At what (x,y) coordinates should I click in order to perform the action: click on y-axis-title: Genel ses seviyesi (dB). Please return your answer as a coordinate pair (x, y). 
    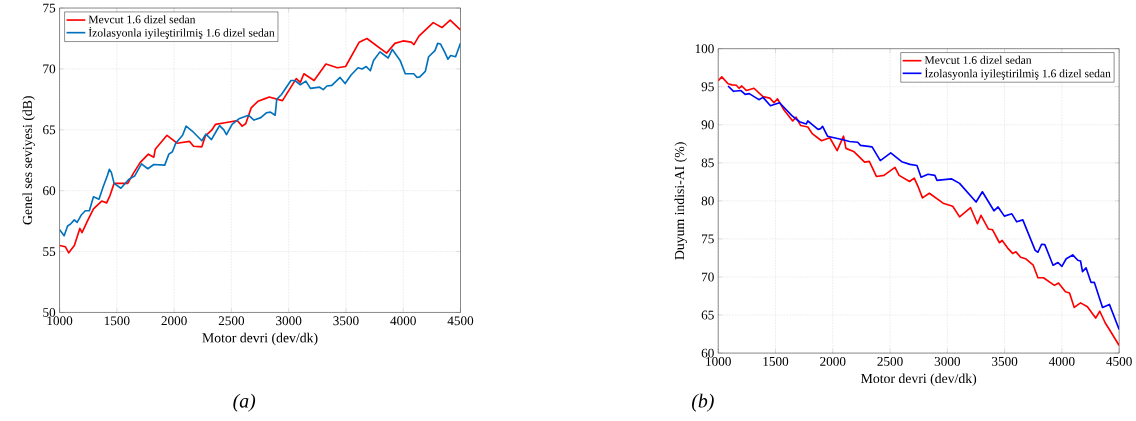
    Looking at the image, I should click on (28, 160).